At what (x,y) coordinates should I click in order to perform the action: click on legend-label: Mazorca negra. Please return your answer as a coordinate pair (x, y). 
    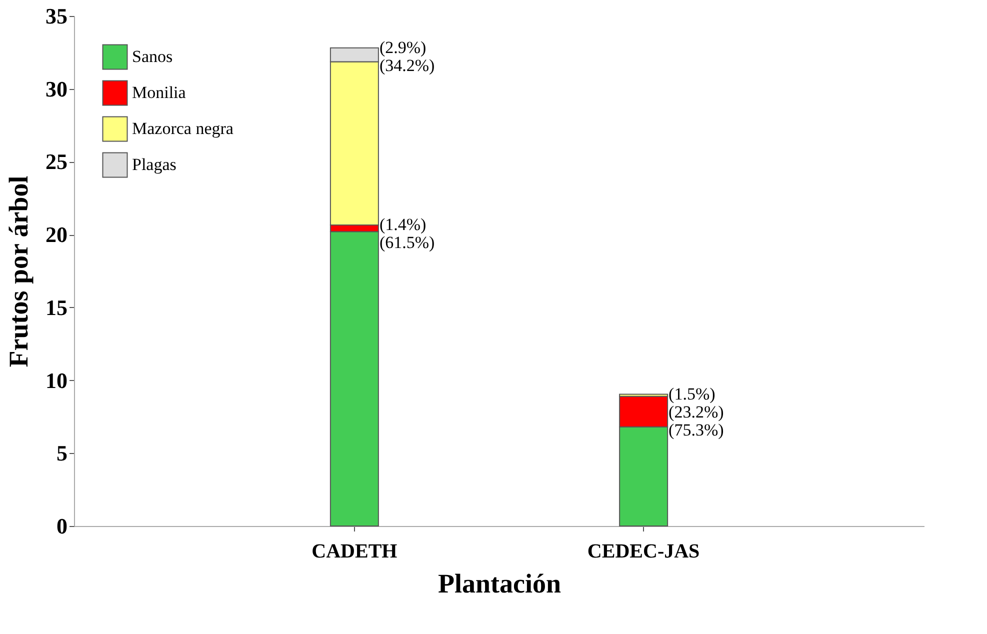
    Looking at the image, I should click on (183, 128).